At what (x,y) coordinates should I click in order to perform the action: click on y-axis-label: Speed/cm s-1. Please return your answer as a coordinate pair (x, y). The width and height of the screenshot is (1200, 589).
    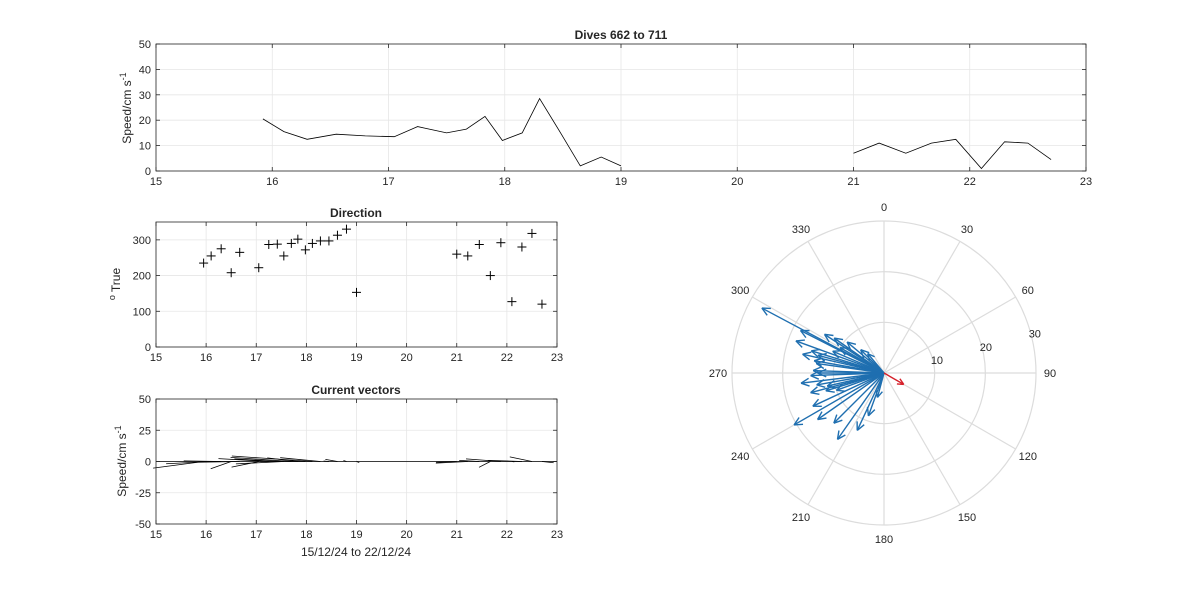
    Looking at the image, I should click on (121, 460).